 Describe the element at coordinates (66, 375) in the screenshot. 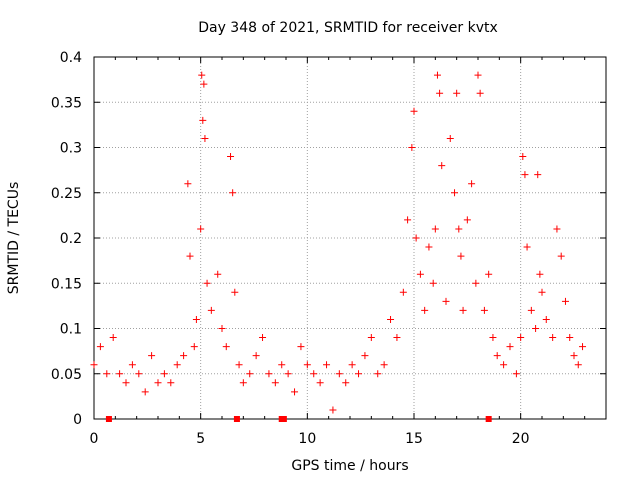

I see `y-tick-label: 0.05` at that location.